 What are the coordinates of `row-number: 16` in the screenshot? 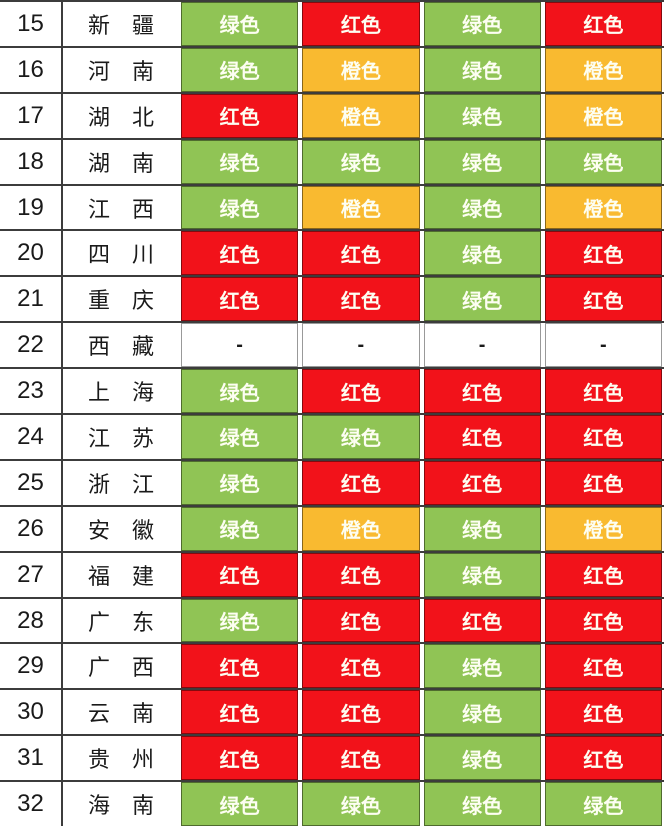 It's located at (31, 69).